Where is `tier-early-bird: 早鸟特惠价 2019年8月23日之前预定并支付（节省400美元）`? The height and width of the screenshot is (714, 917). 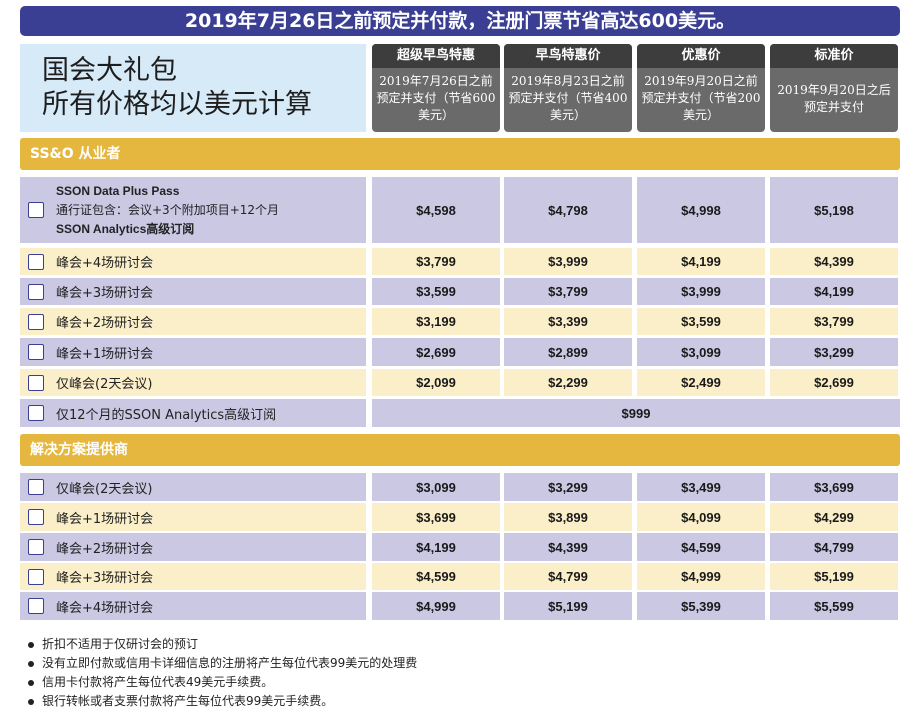 tier-early-bird: 早鸟特惠价 2019年8月23日之前预定并支付（节省400美元） is located at coordinates (568, 88).